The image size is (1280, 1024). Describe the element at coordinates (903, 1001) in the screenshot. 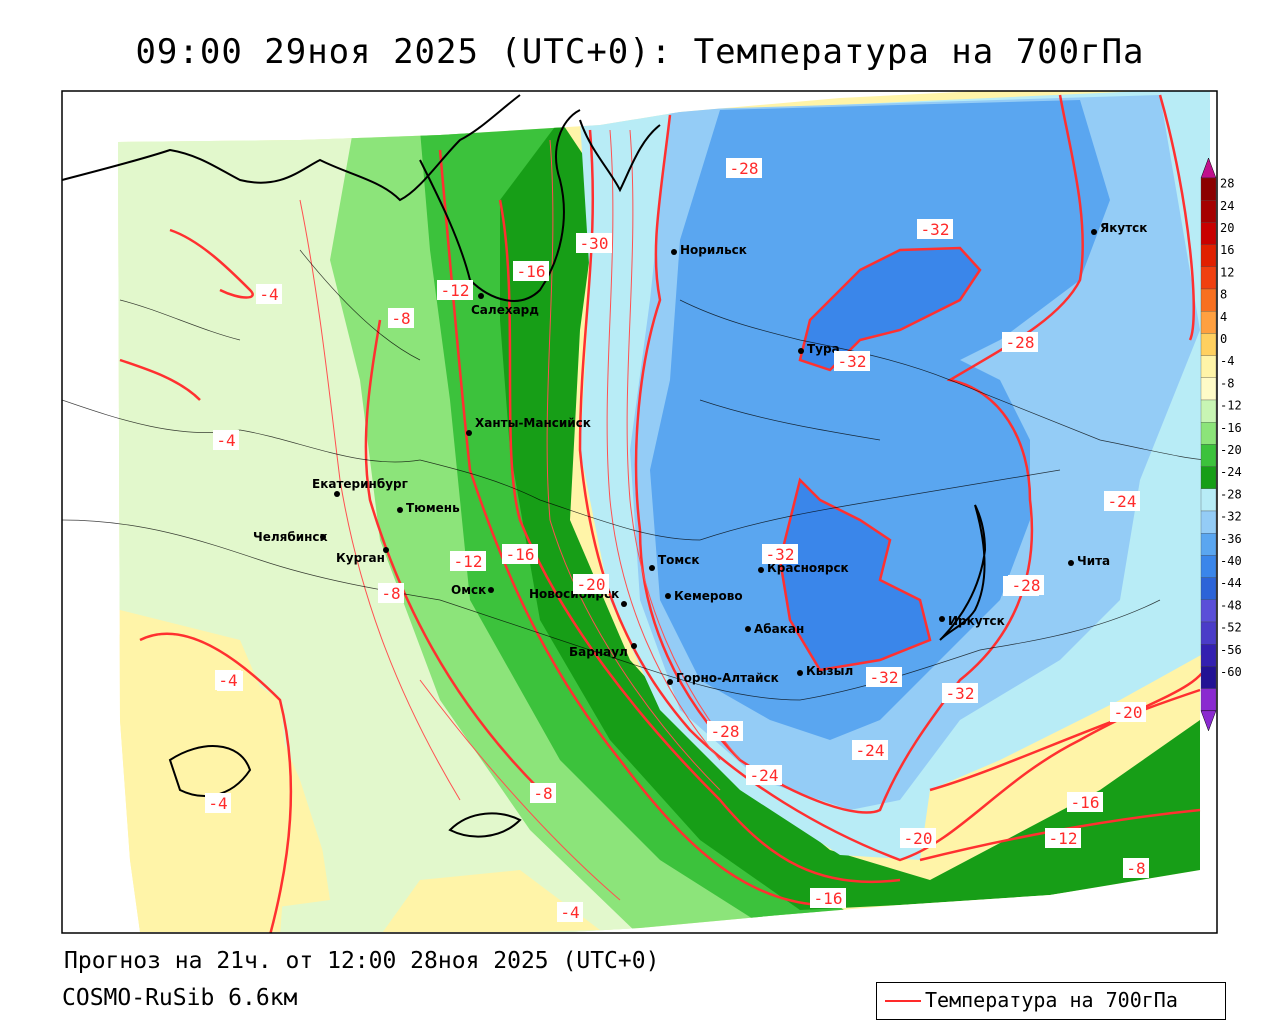

I see `legend-line-swatch` at that location.